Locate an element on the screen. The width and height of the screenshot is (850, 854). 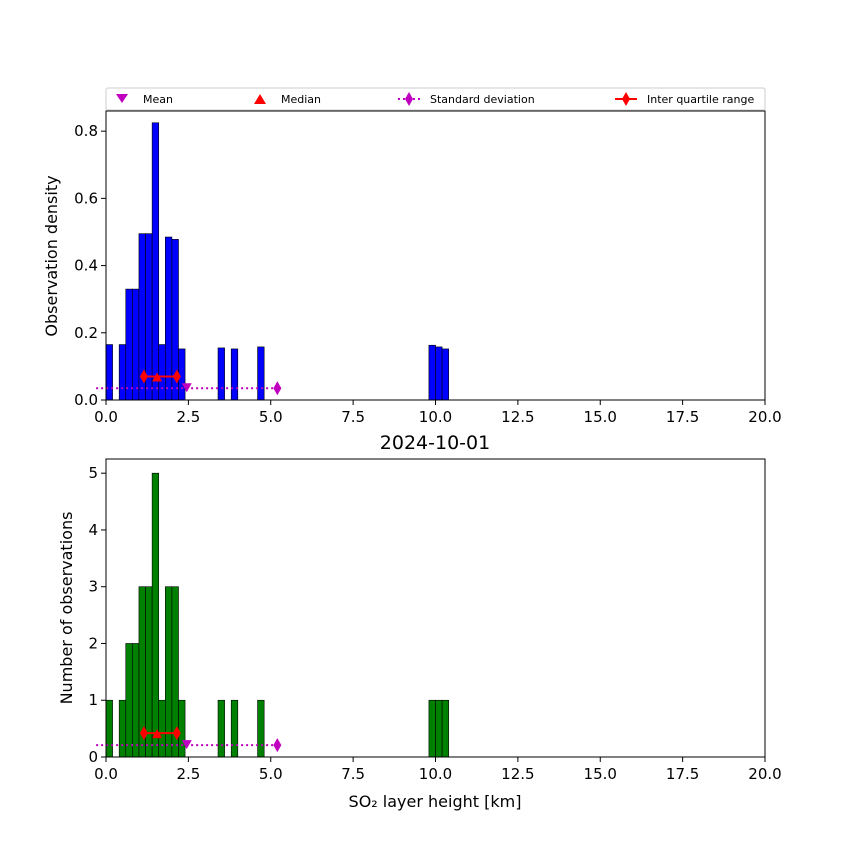
count-x-tick-label: 2.5 is located at coordinates (188, 774).